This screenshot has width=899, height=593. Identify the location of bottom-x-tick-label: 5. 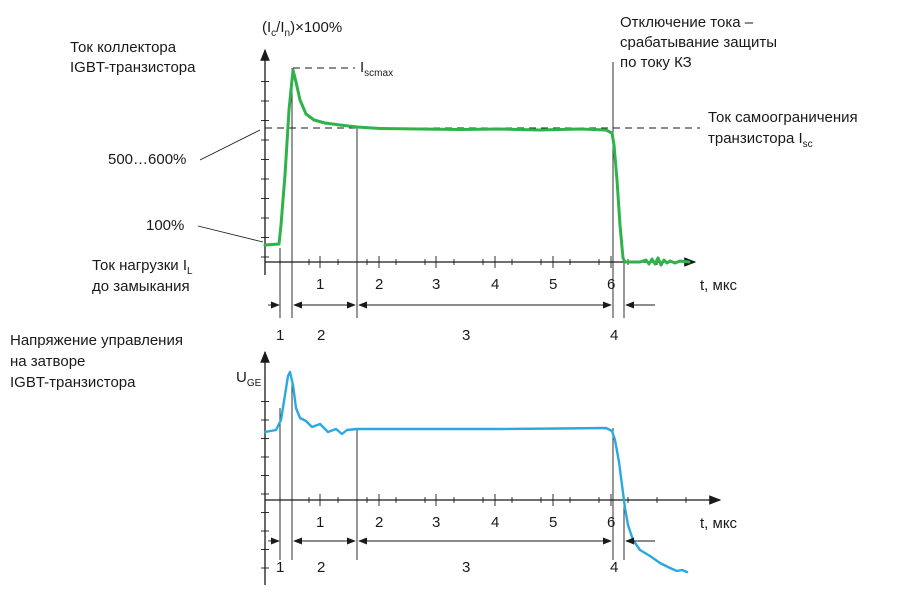
(553, 522).